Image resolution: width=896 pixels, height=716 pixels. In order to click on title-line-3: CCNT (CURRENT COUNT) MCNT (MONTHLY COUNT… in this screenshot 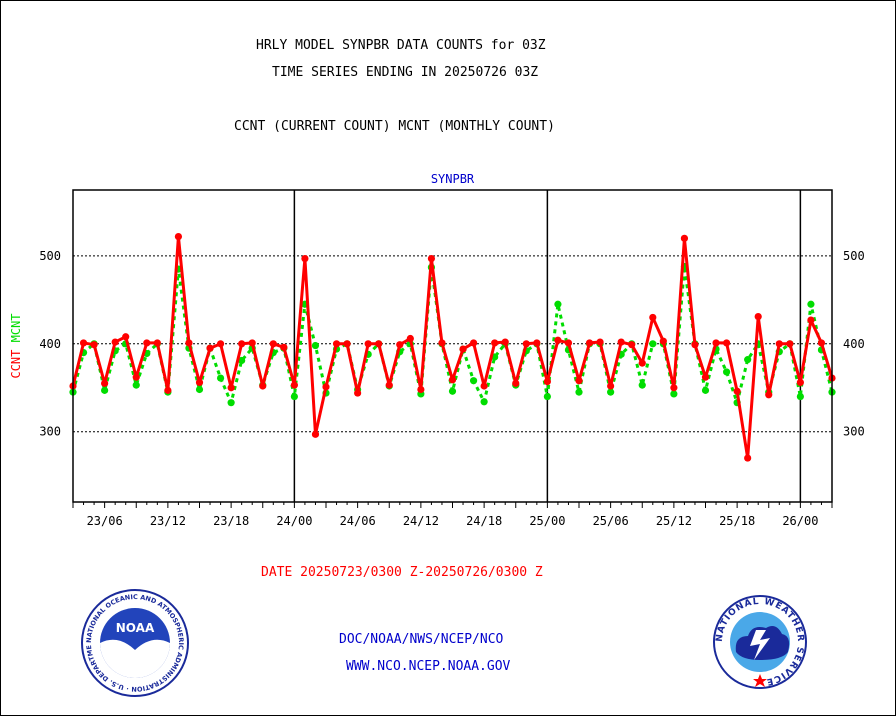, I will do `click(394, 126)`.